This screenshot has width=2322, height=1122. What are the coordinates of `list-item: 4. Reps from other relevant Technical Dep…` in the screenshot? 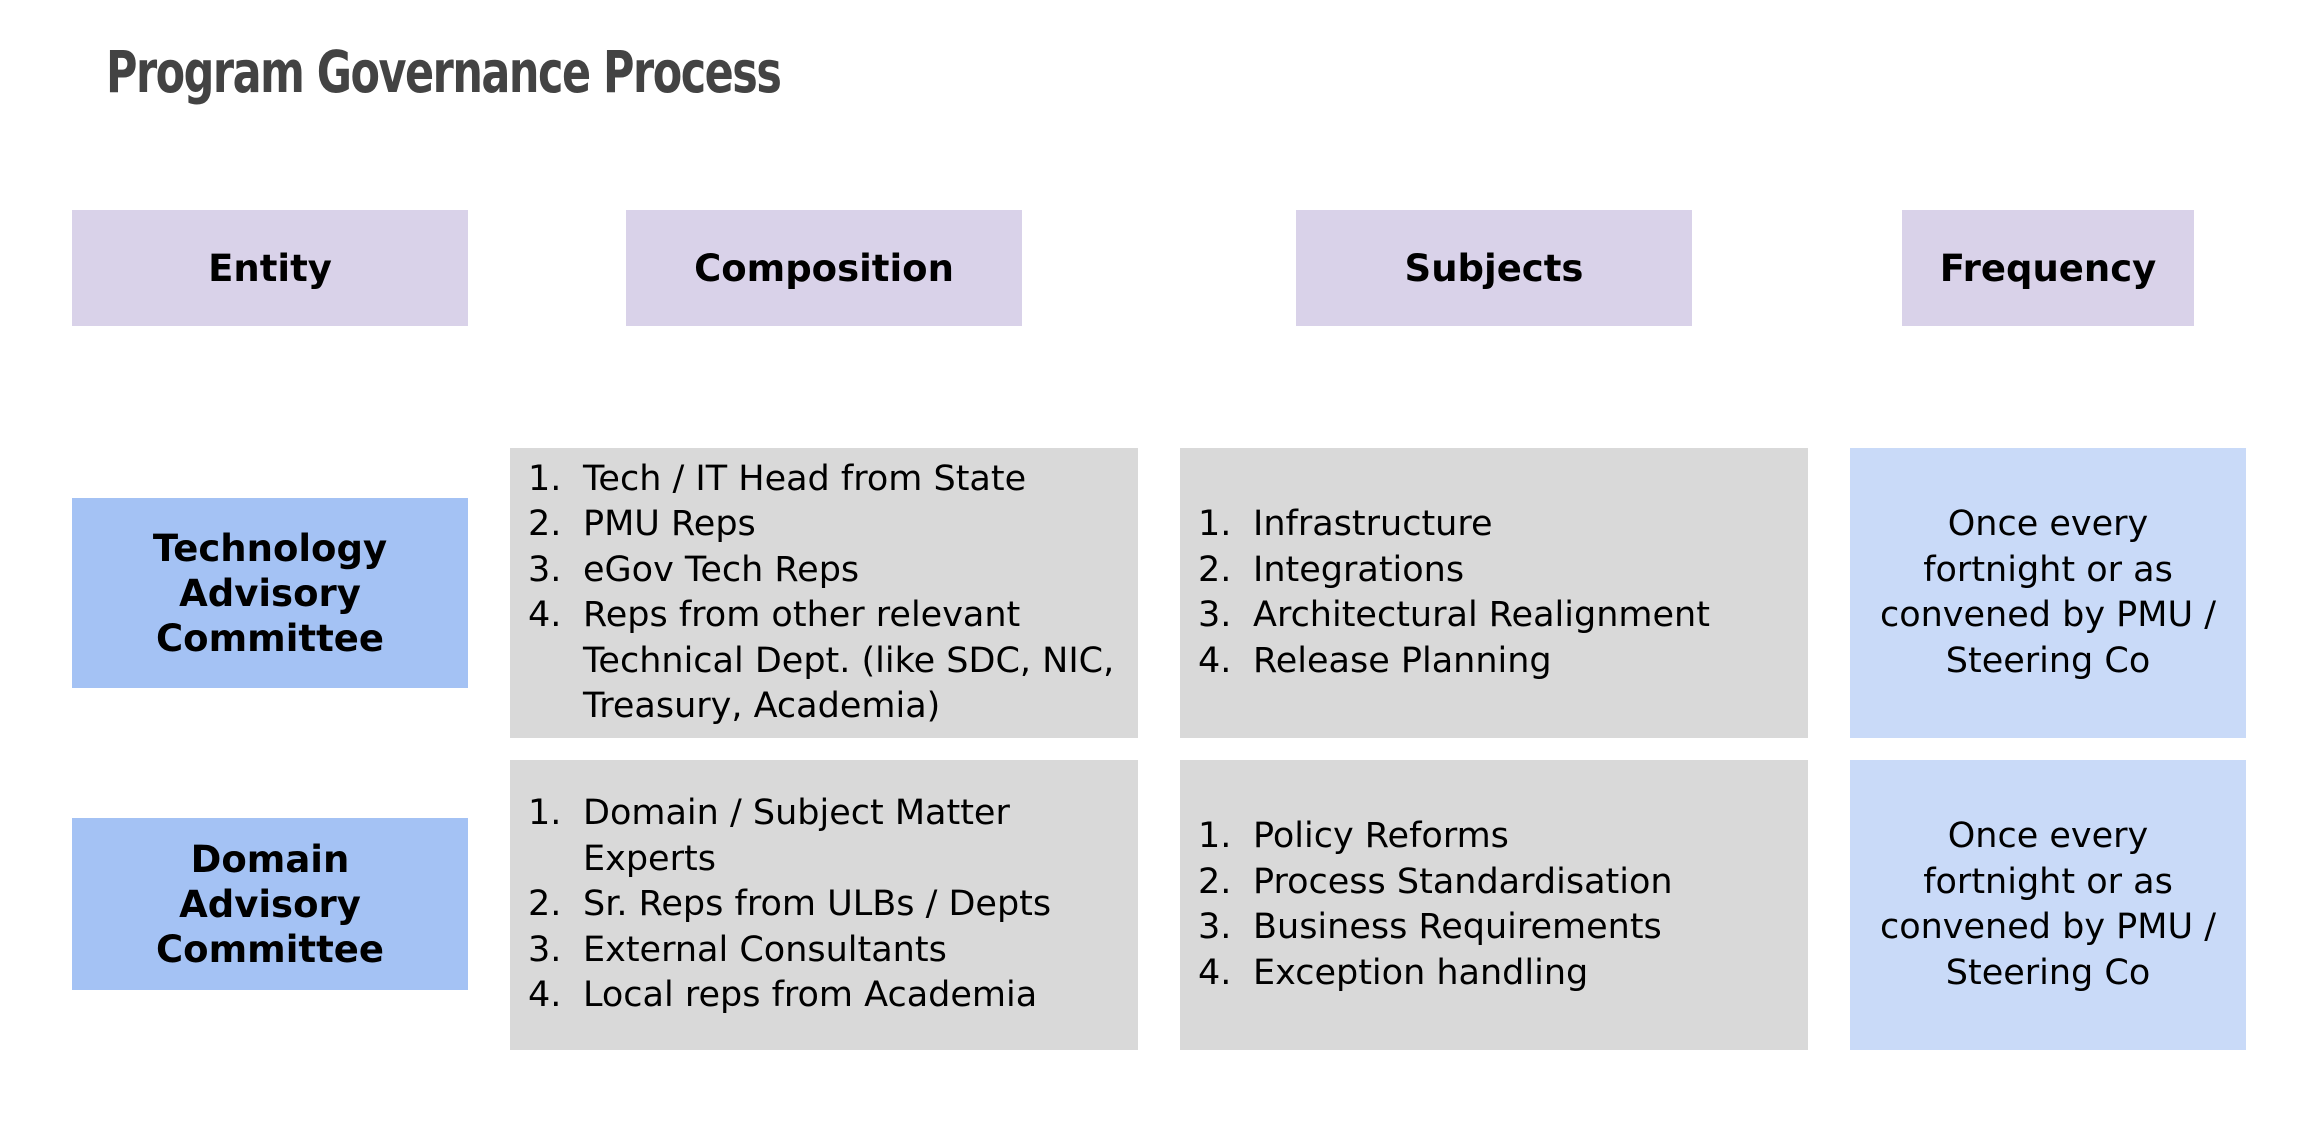 It's located at (821, 660).